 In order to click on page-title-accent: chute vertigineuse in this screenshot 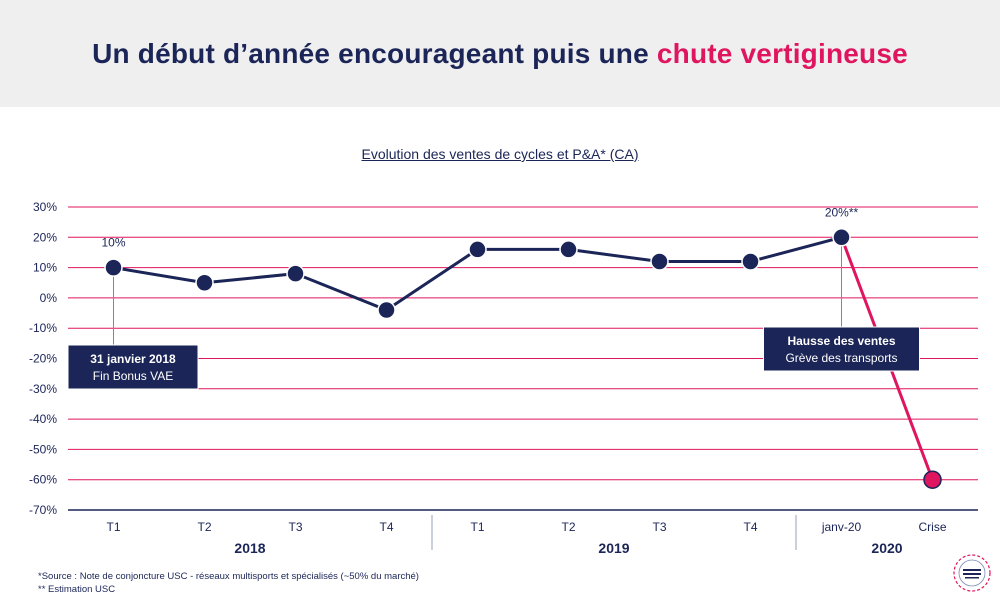, I will do `click(782, 53)`.